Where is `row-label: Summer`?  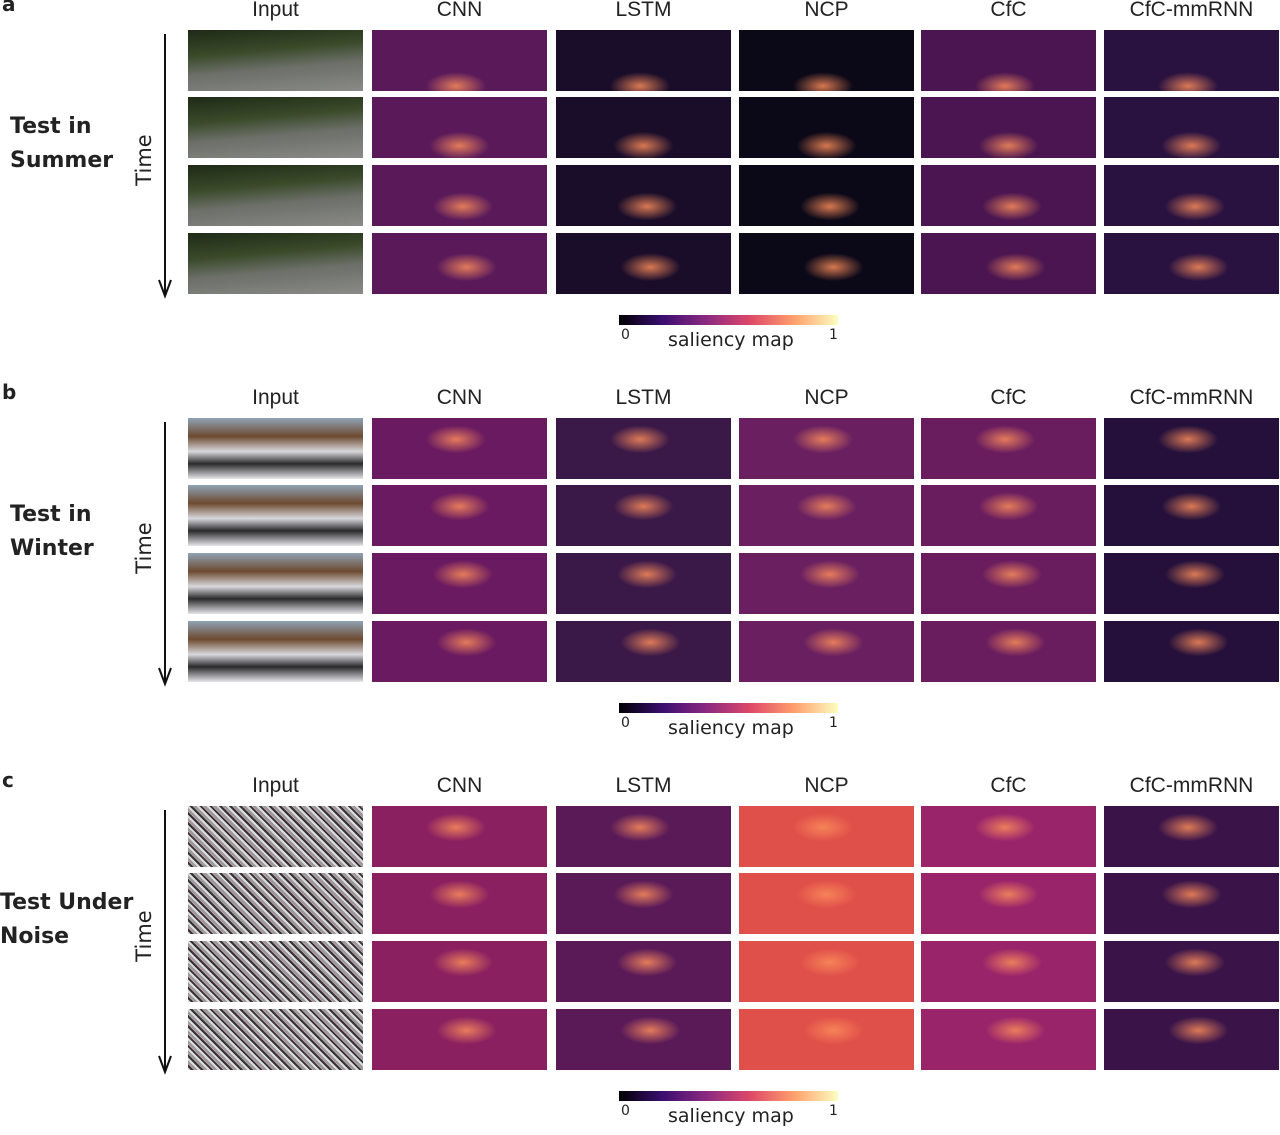 row-label: Summer is located at coordinates (62, 160).